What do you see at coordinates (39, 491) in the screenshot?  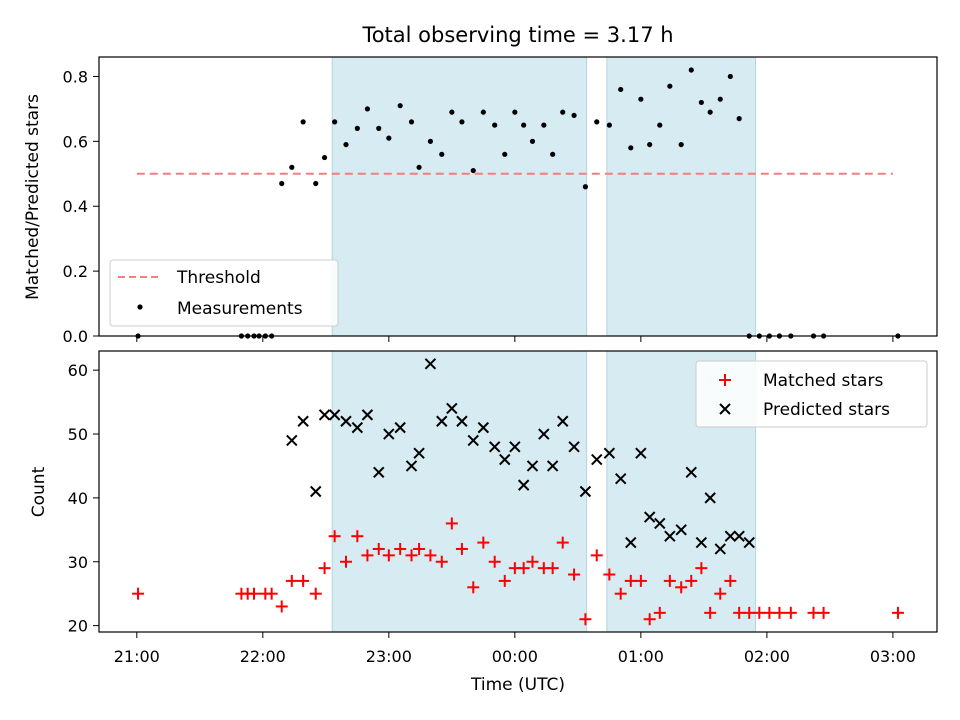 I see `bottom-y-axis-label: Count` at bounding box center [39, 491].